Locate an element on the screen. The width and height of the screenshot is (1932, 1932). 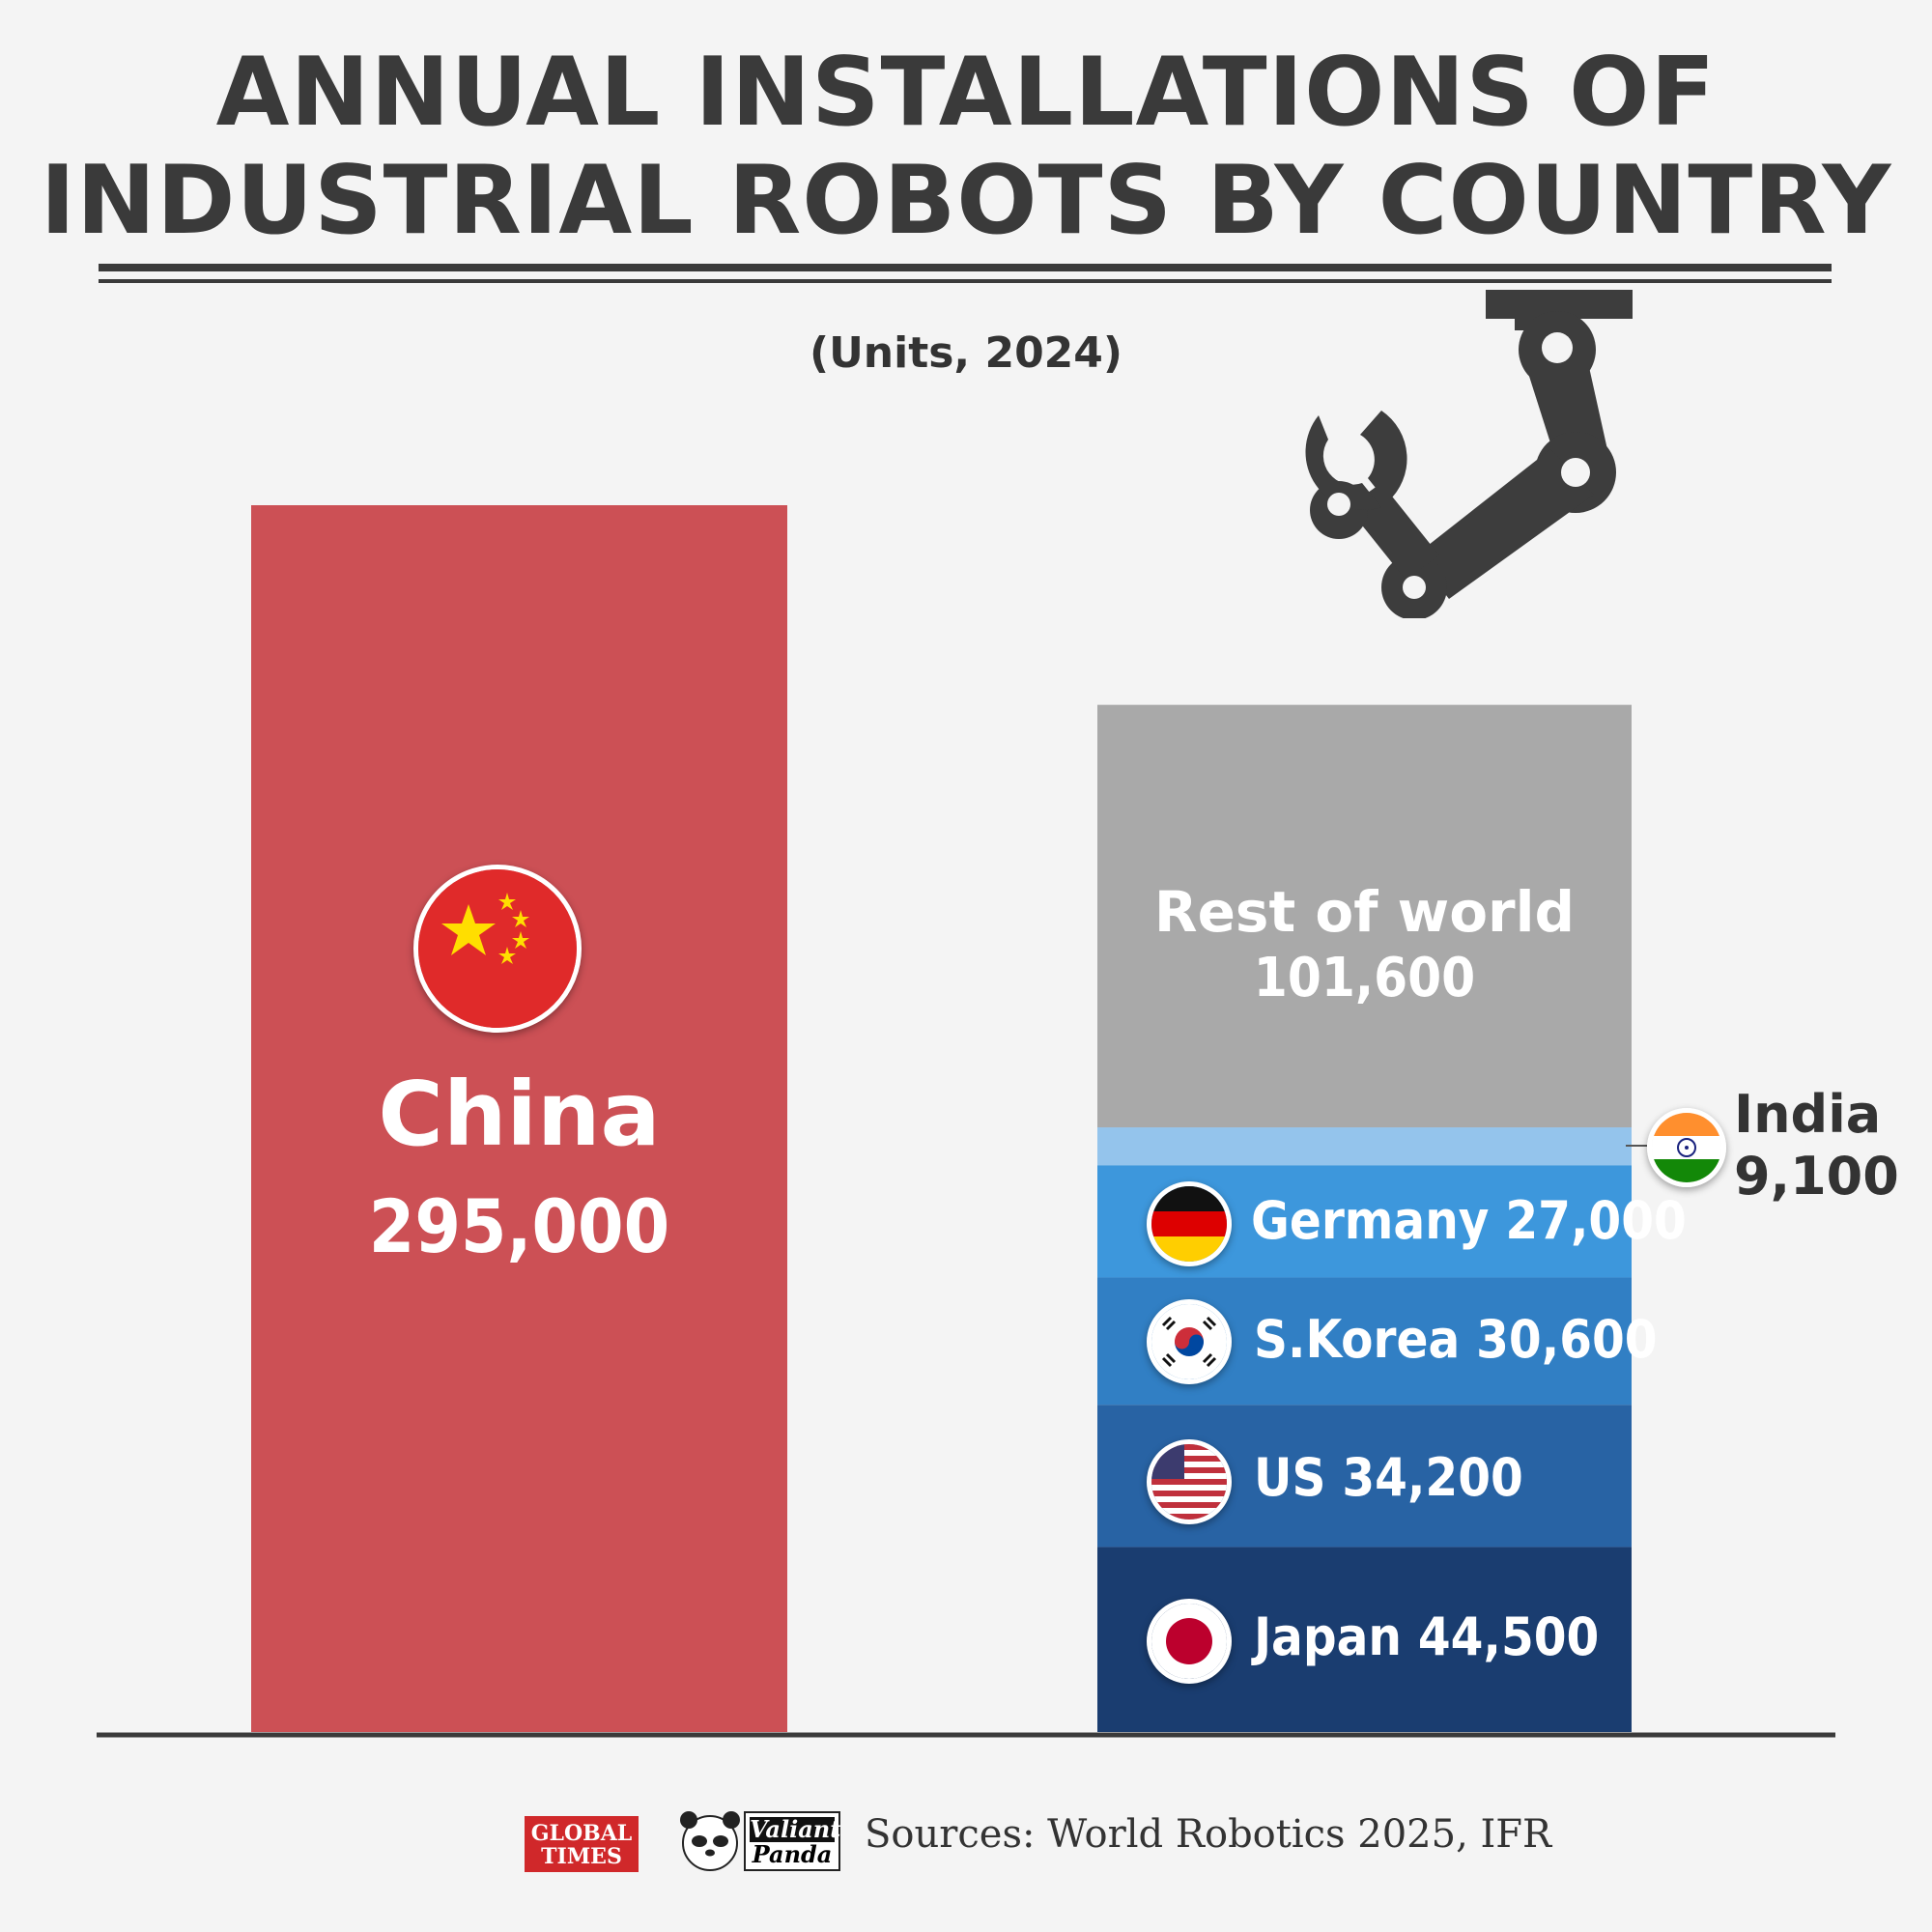
south-korea-label: S.Korea 30,600 is located at coordinates (1456, 1339).